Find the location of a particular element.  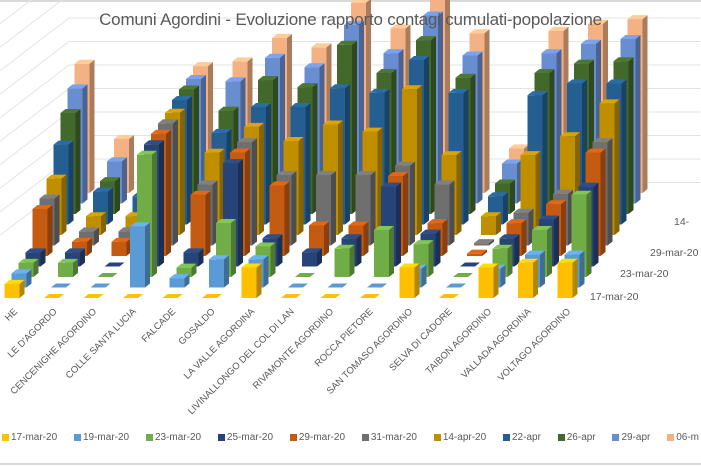

legend-item: 26-apr is located at coordinates (576, 437).